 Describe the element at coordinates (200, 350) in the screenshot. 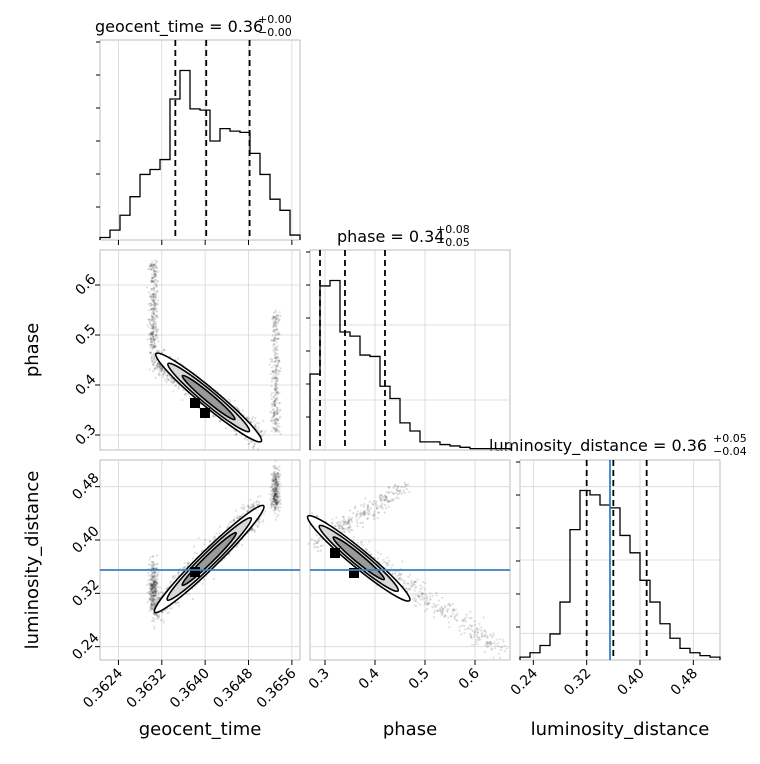

I see `panel-geocent-time-phase-frame` at that location.